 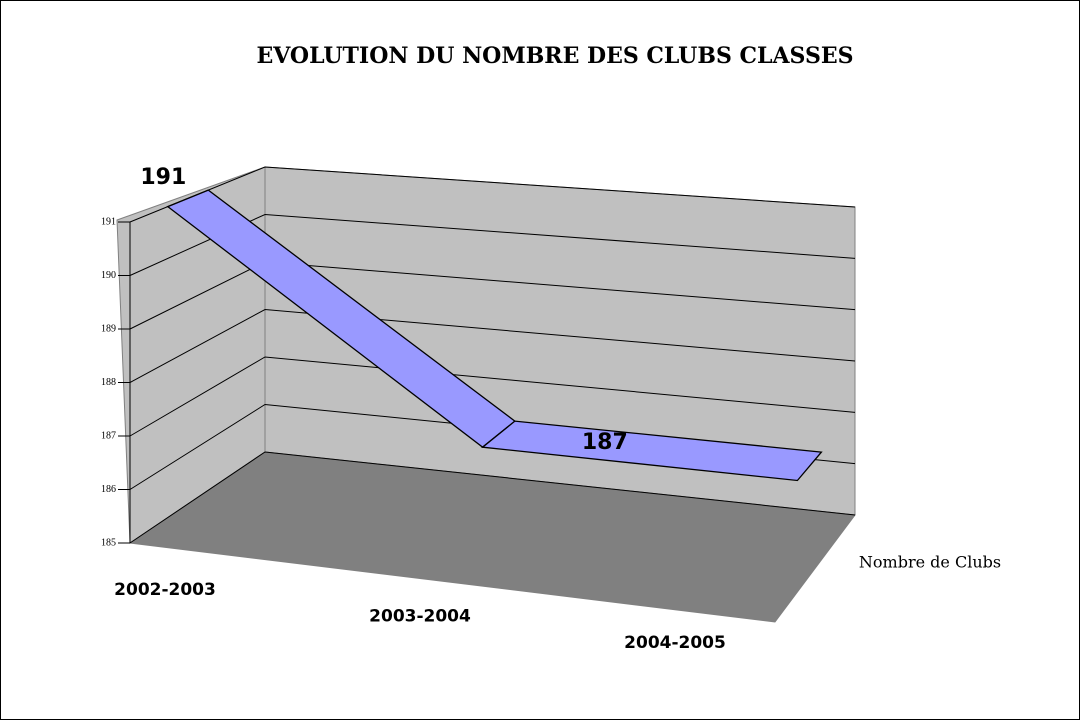 I want to click on y-tick-label: 189, so click(x=108, y=328).